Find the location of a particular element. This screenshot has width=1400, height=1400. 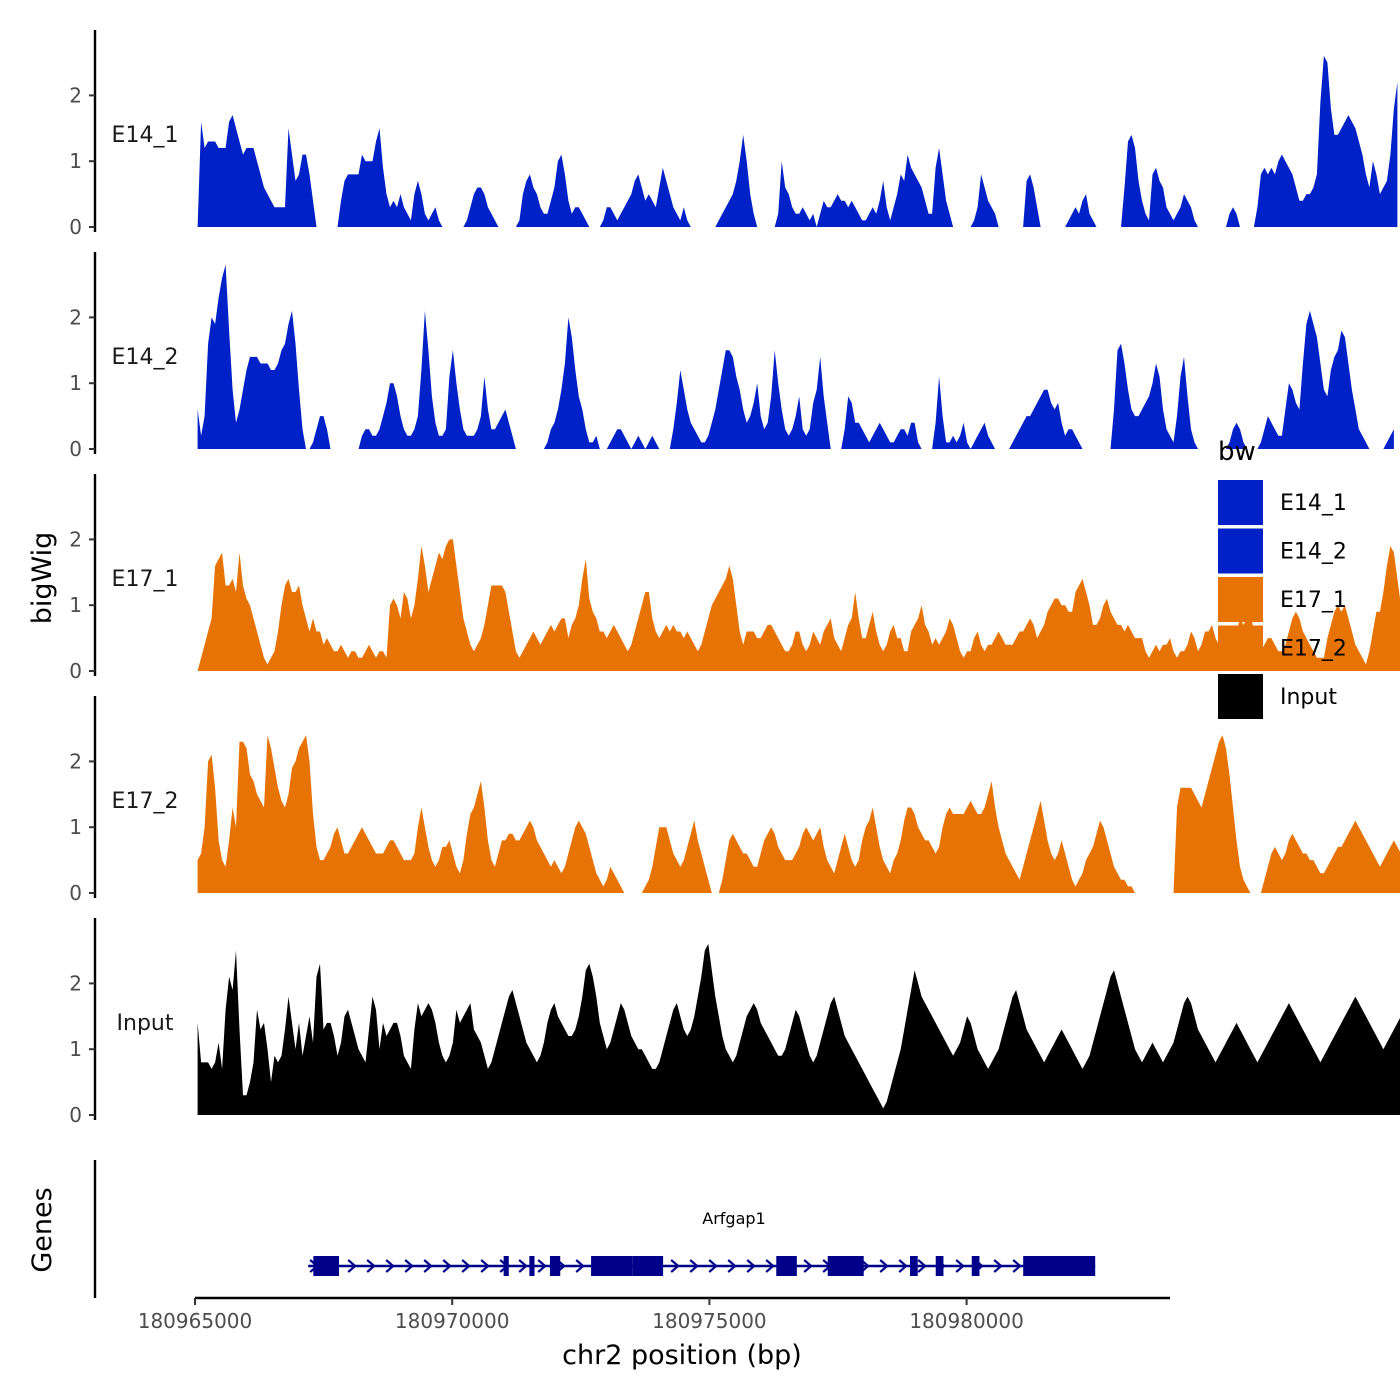

track-label: E17_2 is located at coordinates (145, 801).